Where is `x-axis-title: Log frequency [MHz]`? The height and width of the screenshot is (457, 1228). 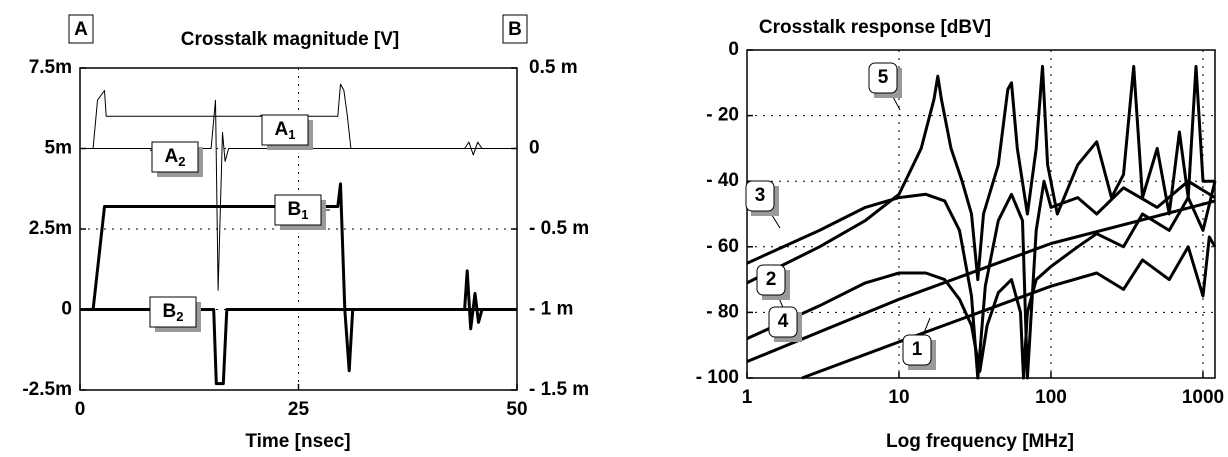 x-axis-title: Log frequency [MHz] is located at coordinates (980, 441).